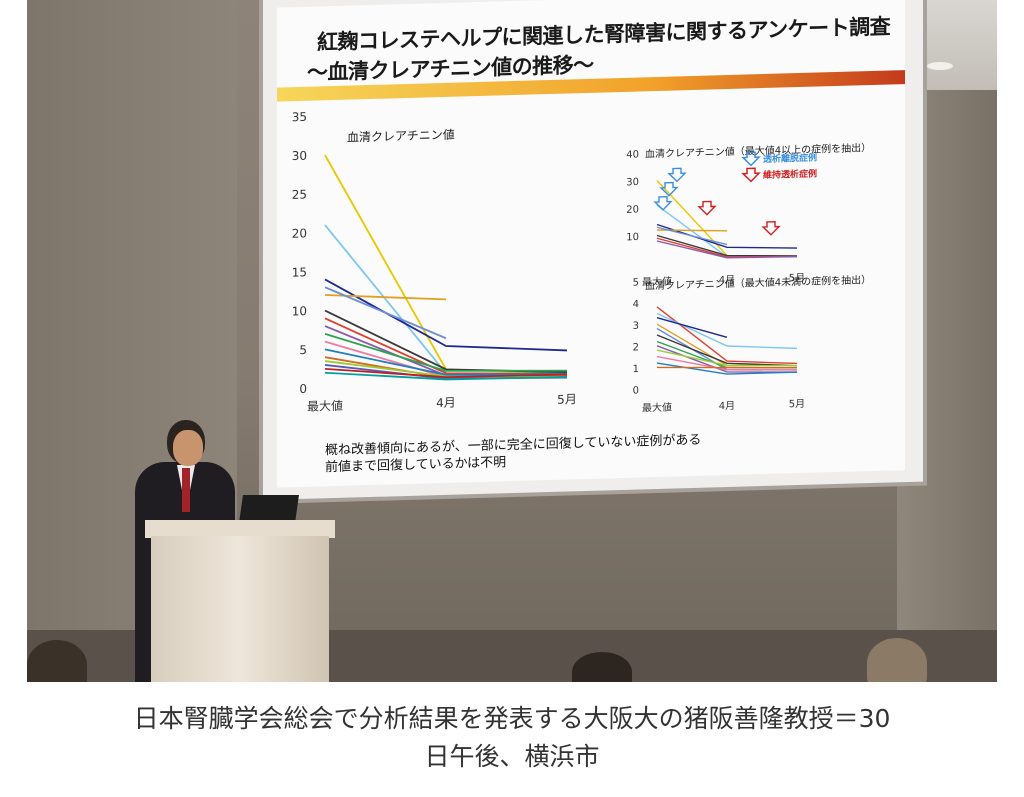 This screenshot has width=1024, height=797. What do you see at coordinates (186, 490) in the screenshot?
I see `speaker-tie` at bounding box center [186, 490].